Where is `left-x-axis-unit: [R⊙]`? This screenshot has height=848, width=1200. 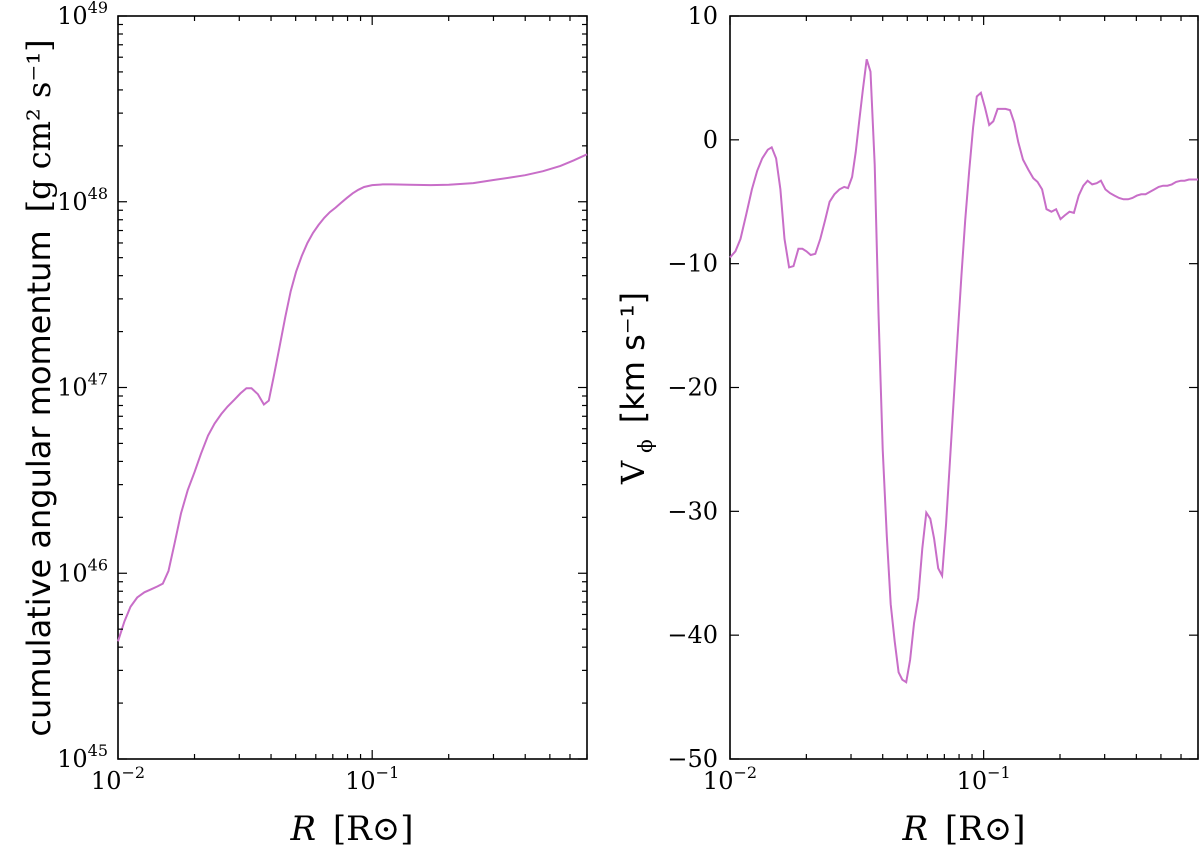
left-x-axis-unit: [R⊙] is located at coordinates (373, 828).